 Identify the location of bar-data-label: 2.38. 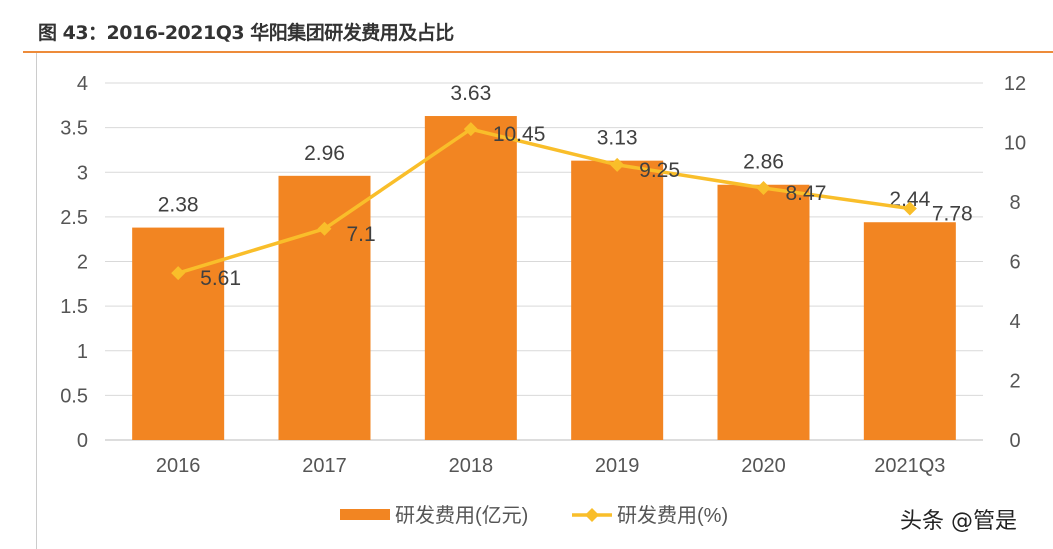
(178, 205).